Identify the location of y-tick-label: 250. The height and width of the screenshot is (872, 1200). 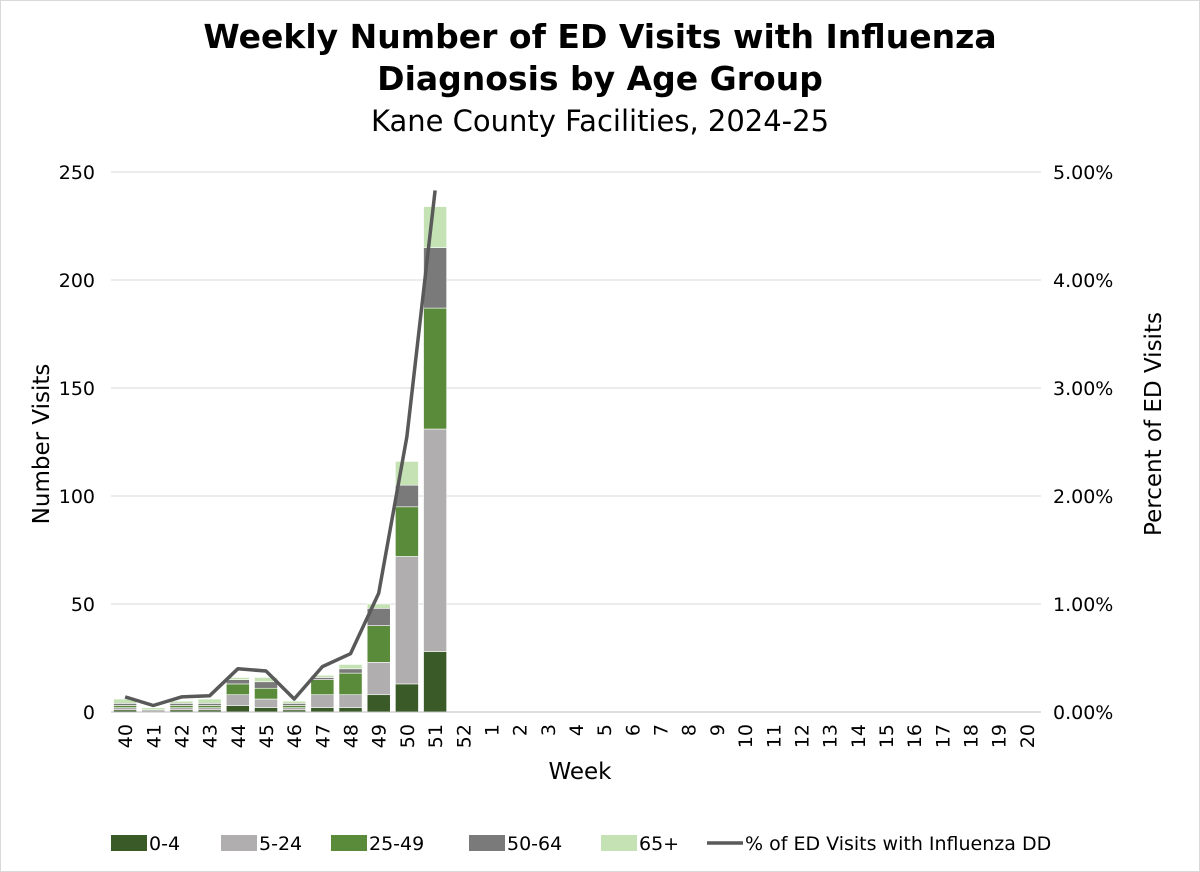
(77, 173).